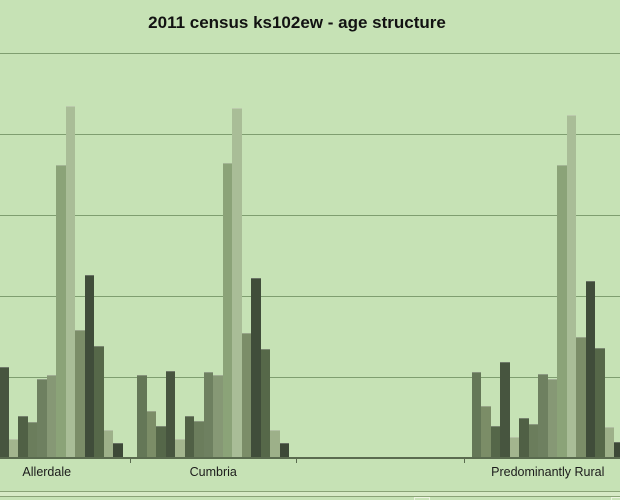  What do you see at coordinates (284, 450) in the screenshot?
I see `bar-cumbria-s15` at bounding box center [284, 450].